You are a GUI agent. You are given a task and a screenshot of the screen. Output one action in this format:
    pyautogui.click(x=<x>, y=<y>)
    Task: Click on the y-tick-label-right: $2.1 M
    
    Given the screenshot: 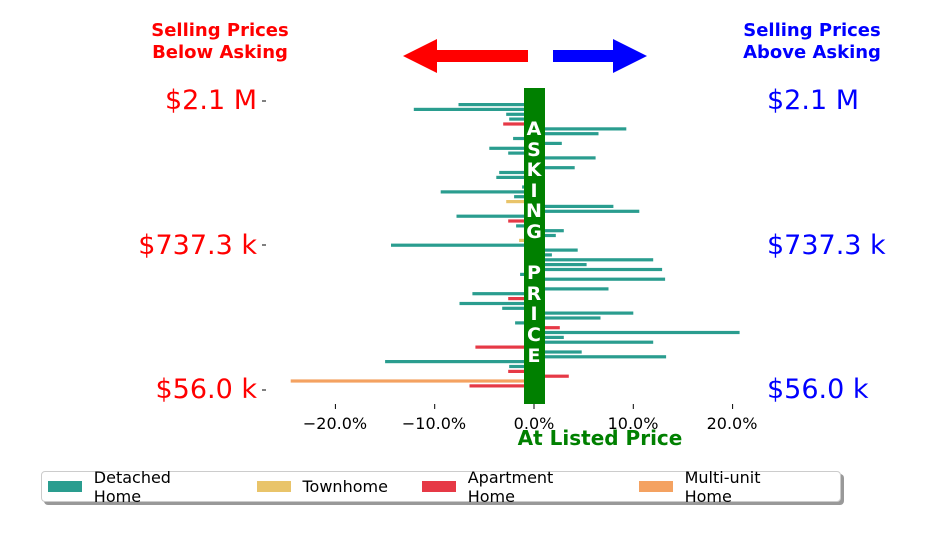 What is the action you would take?
    pyautogui.click(x=813, y=100)
    